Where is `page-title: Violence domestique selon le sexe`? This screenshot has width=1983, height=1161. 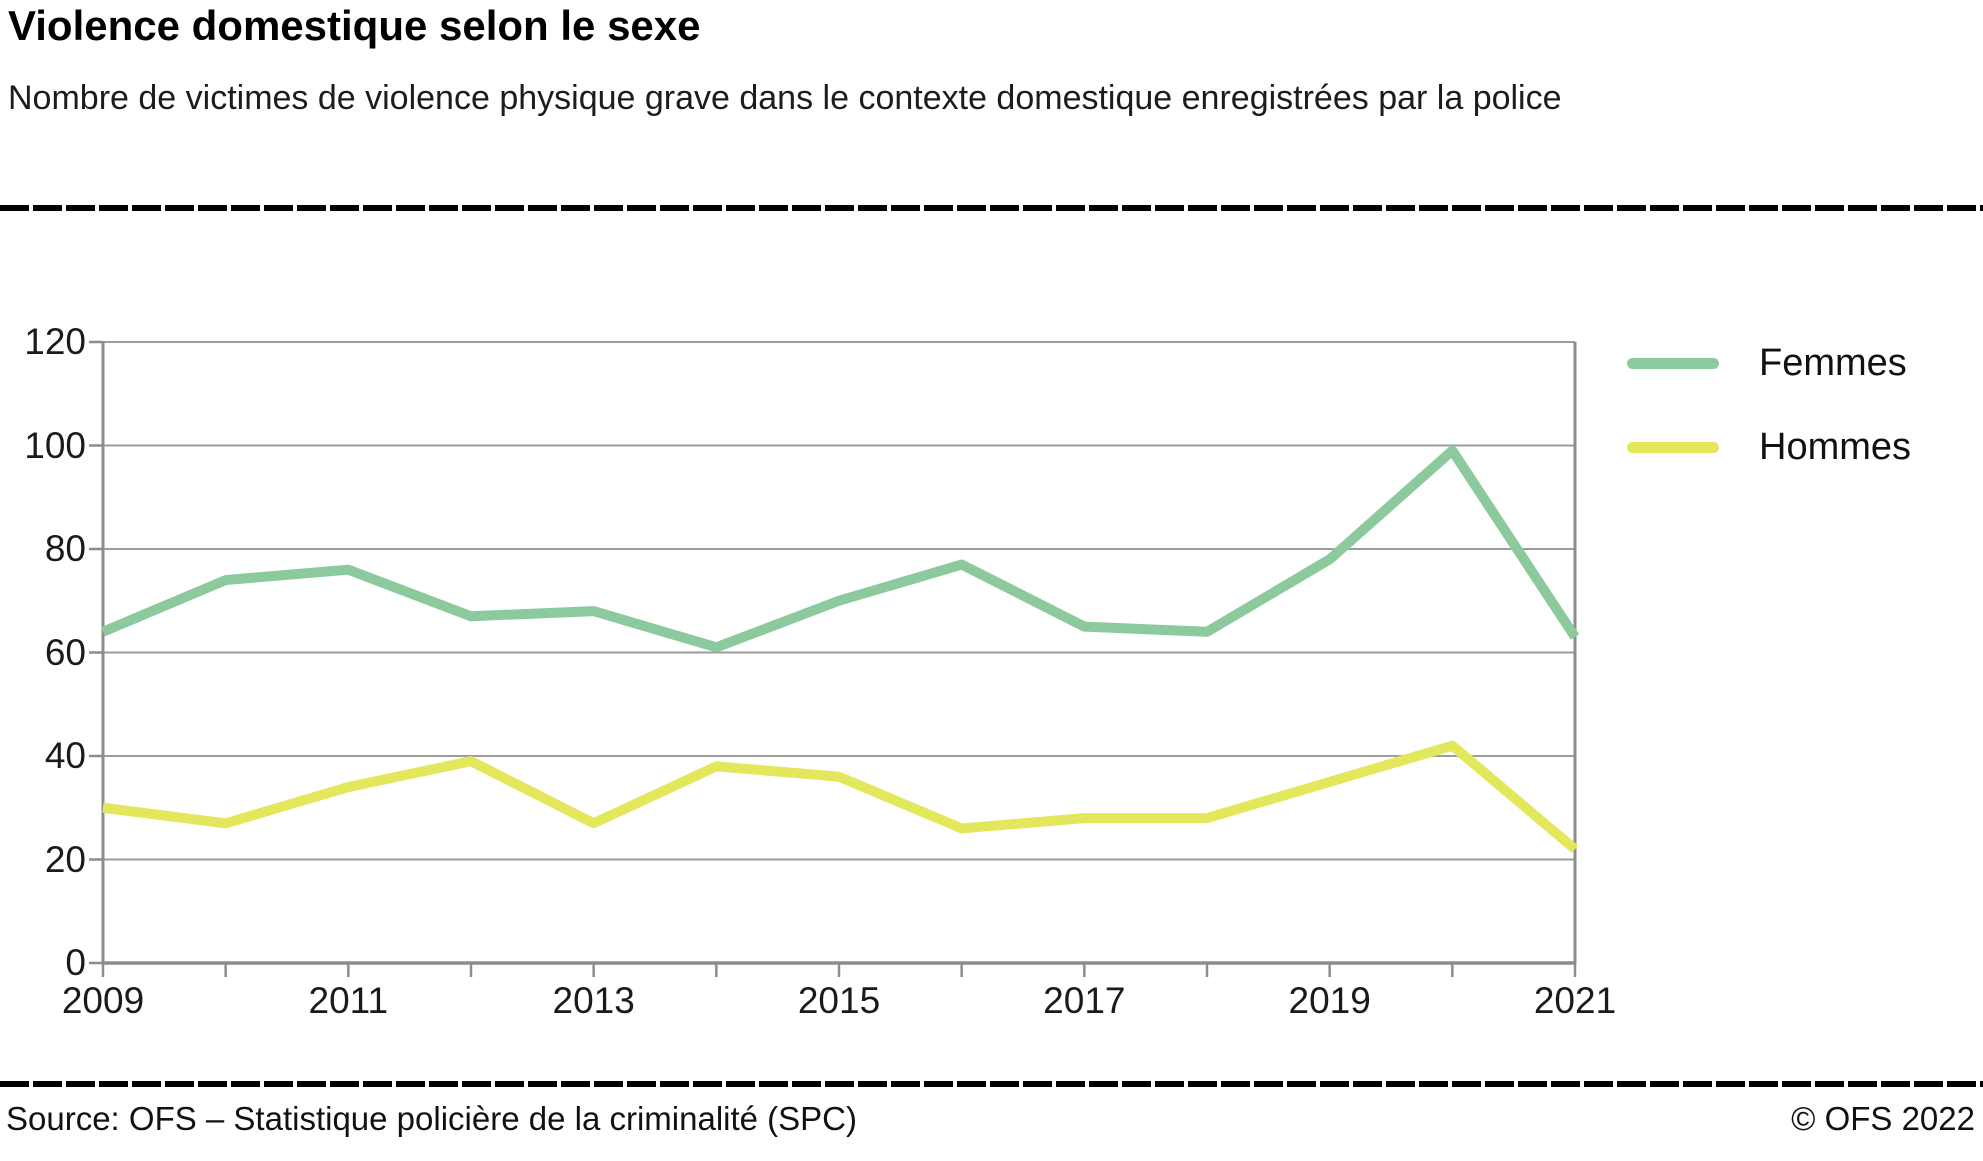 page-title: Violence domestique selon le sexe is located at coordinates (354, 25).